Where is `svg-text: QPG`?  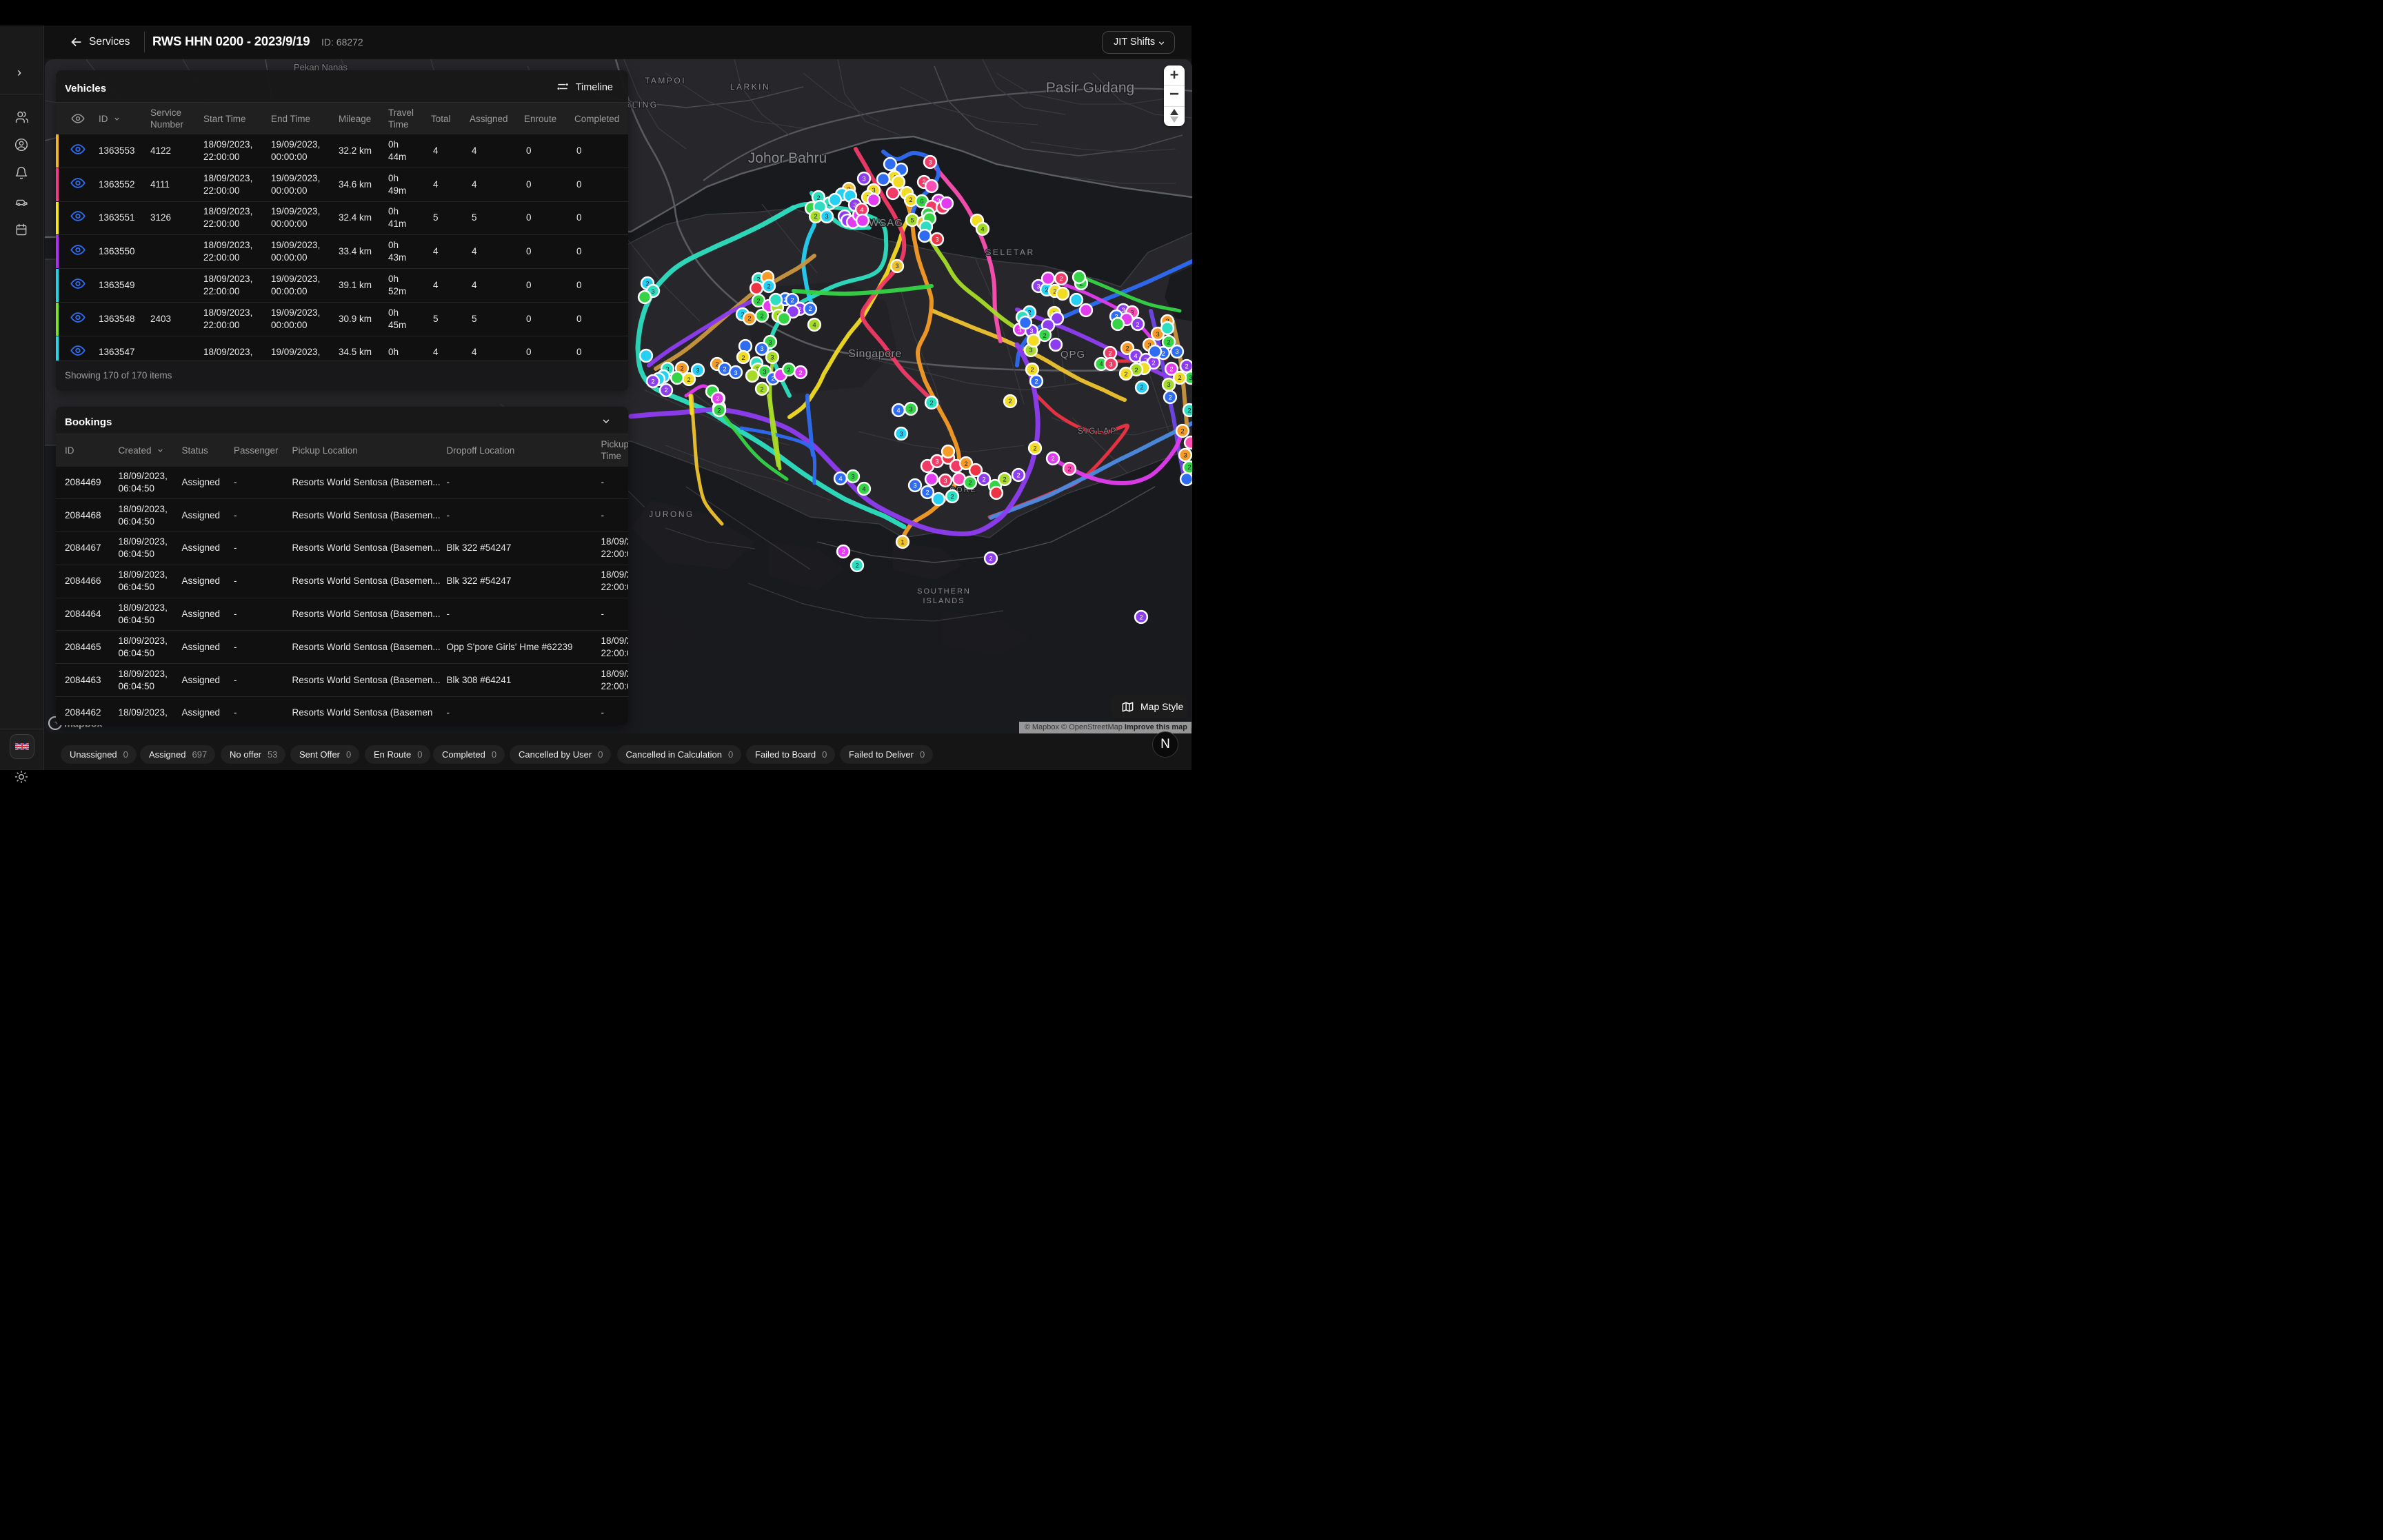 svg-text: QPG is located at coordinates (1072, 355).